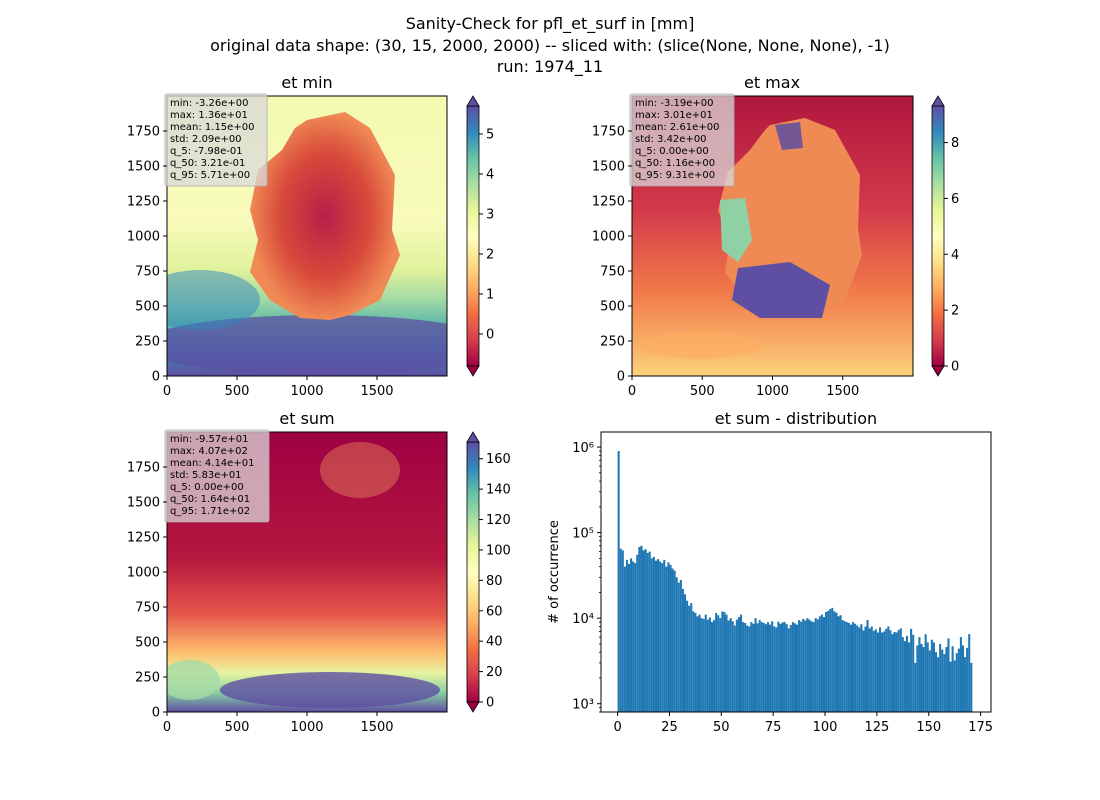  Describe the element at coordinates (147, 591) in the screenshot. I see `y-axis-et-sum: 0 250 500 750 1000 1250 1500 1750` at that location.